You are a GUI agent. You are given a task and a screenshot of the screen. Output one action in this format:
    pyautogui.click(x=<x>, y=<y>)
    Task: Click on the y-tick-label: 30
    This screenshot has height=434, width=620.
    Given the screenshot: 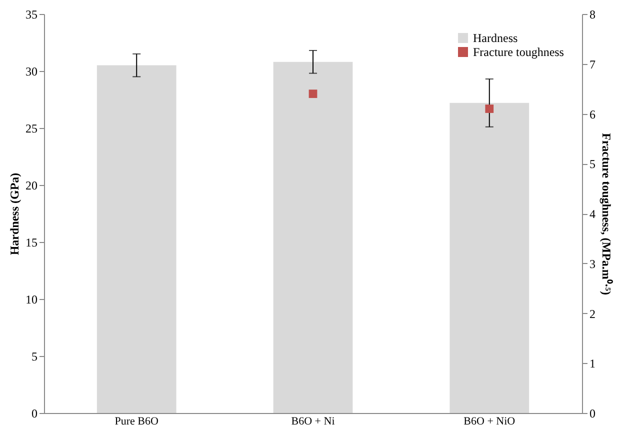 What is the action you would take?
    pyautogui.click(x=32, y=71)
    